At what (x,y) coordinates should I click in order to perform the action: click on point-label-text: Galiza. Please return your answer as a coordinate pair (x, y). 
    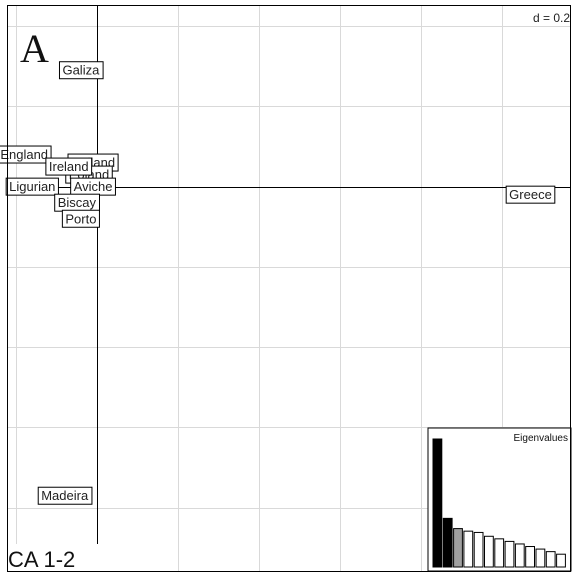
    Looking at the image, I should click on (81, 70).